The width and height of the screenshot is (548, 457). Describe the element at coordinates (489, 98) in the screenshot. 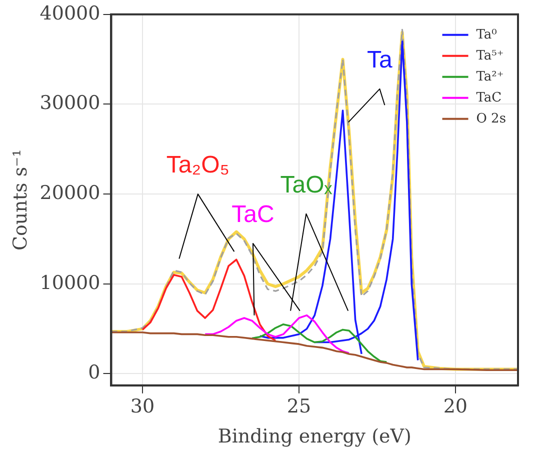

I see `legend-label: TaC` at that location.